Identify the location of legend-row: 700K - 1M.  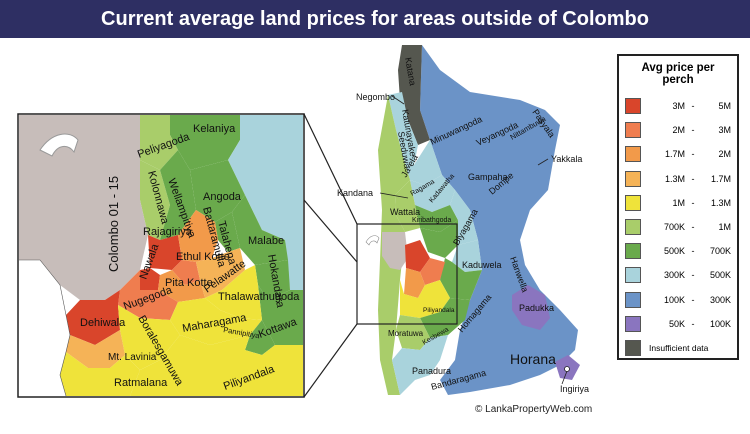
(678, 227).